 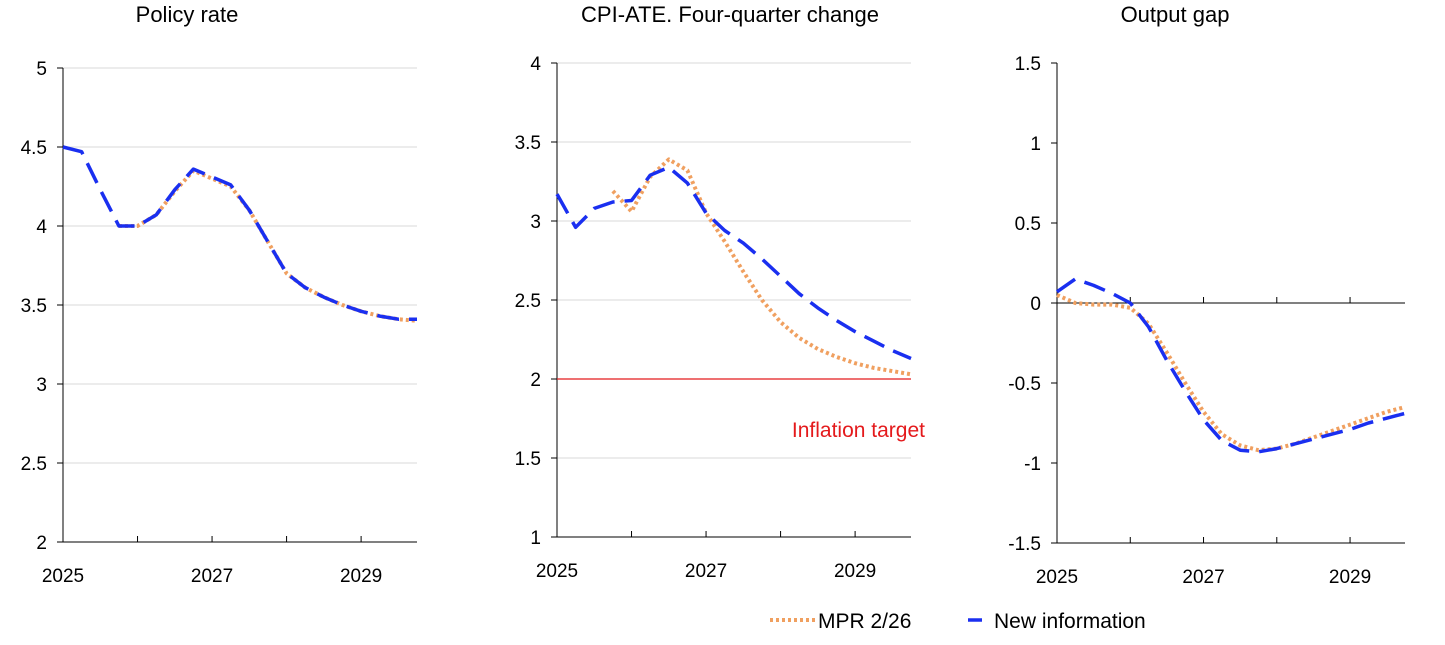 I want to click on y-tick-label: 5, so click(x=41, y=69).